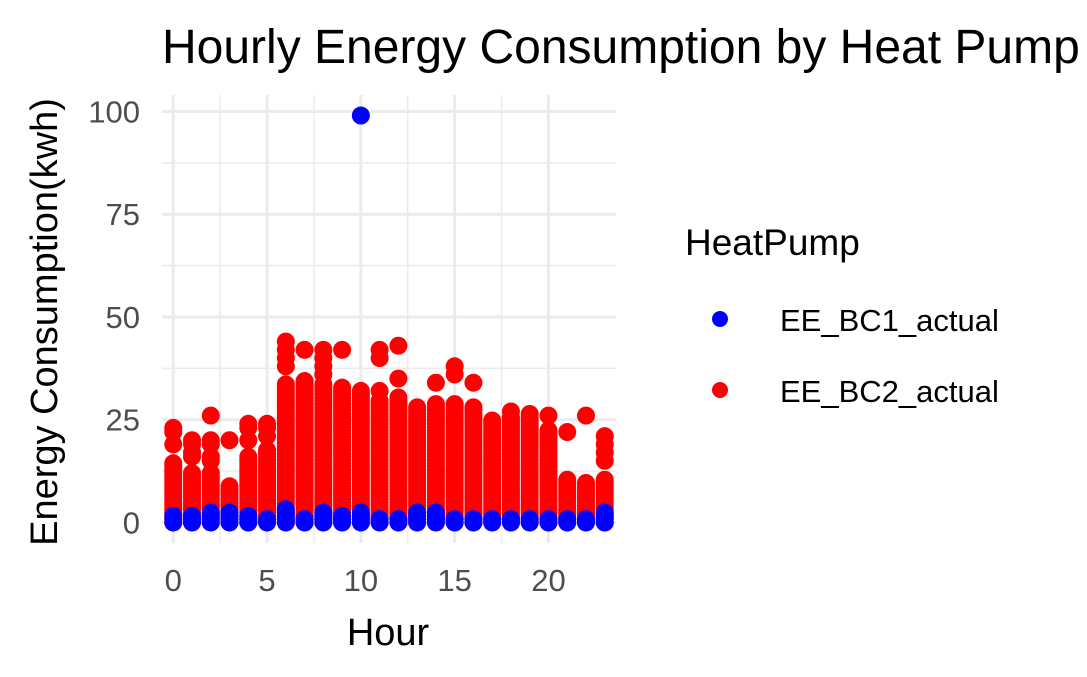 Image resolution: width=1087 pixels, height=677 pixels. What do you see at coordinates (45, 322) in the screenshot?
I see `y-axis-title: Energy Consumption(kwh)` at bounding box center [45, 322].